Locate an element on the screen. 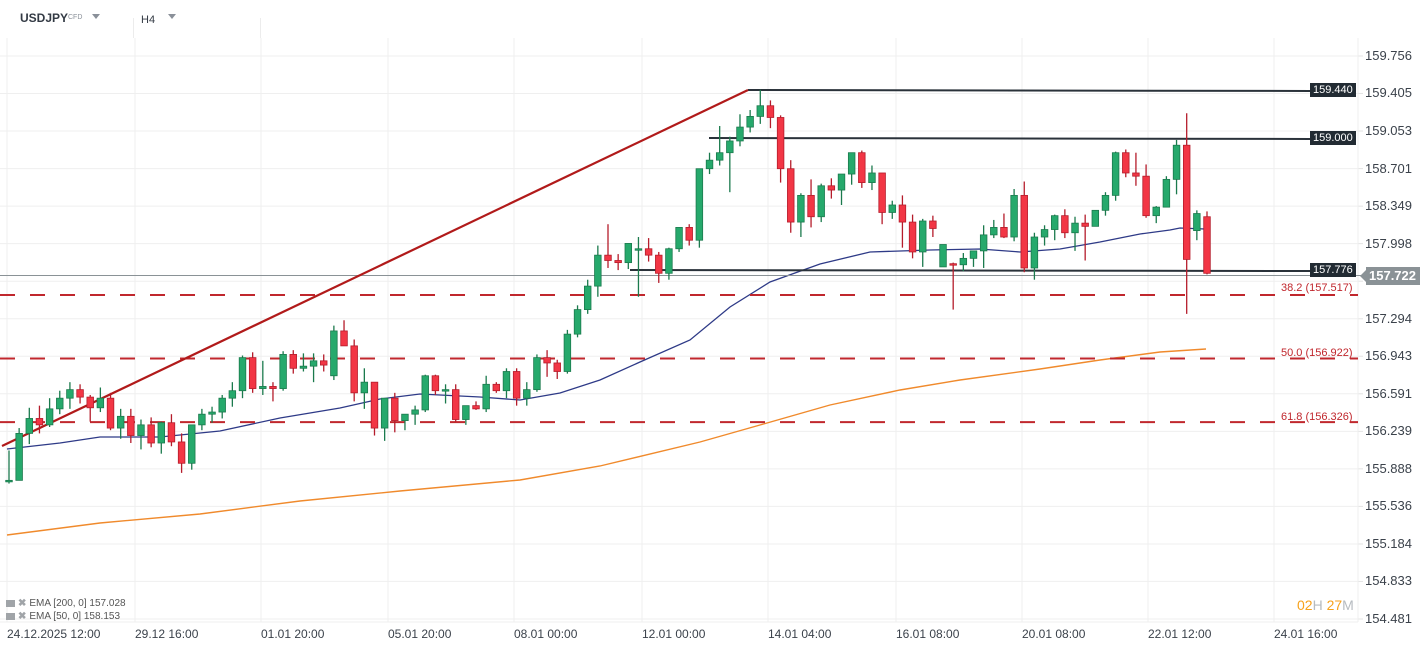 The height and width of the screenshot is (650, 1426). chart-header: USDJPY CFD H4 is located at coordinates (713, 19).